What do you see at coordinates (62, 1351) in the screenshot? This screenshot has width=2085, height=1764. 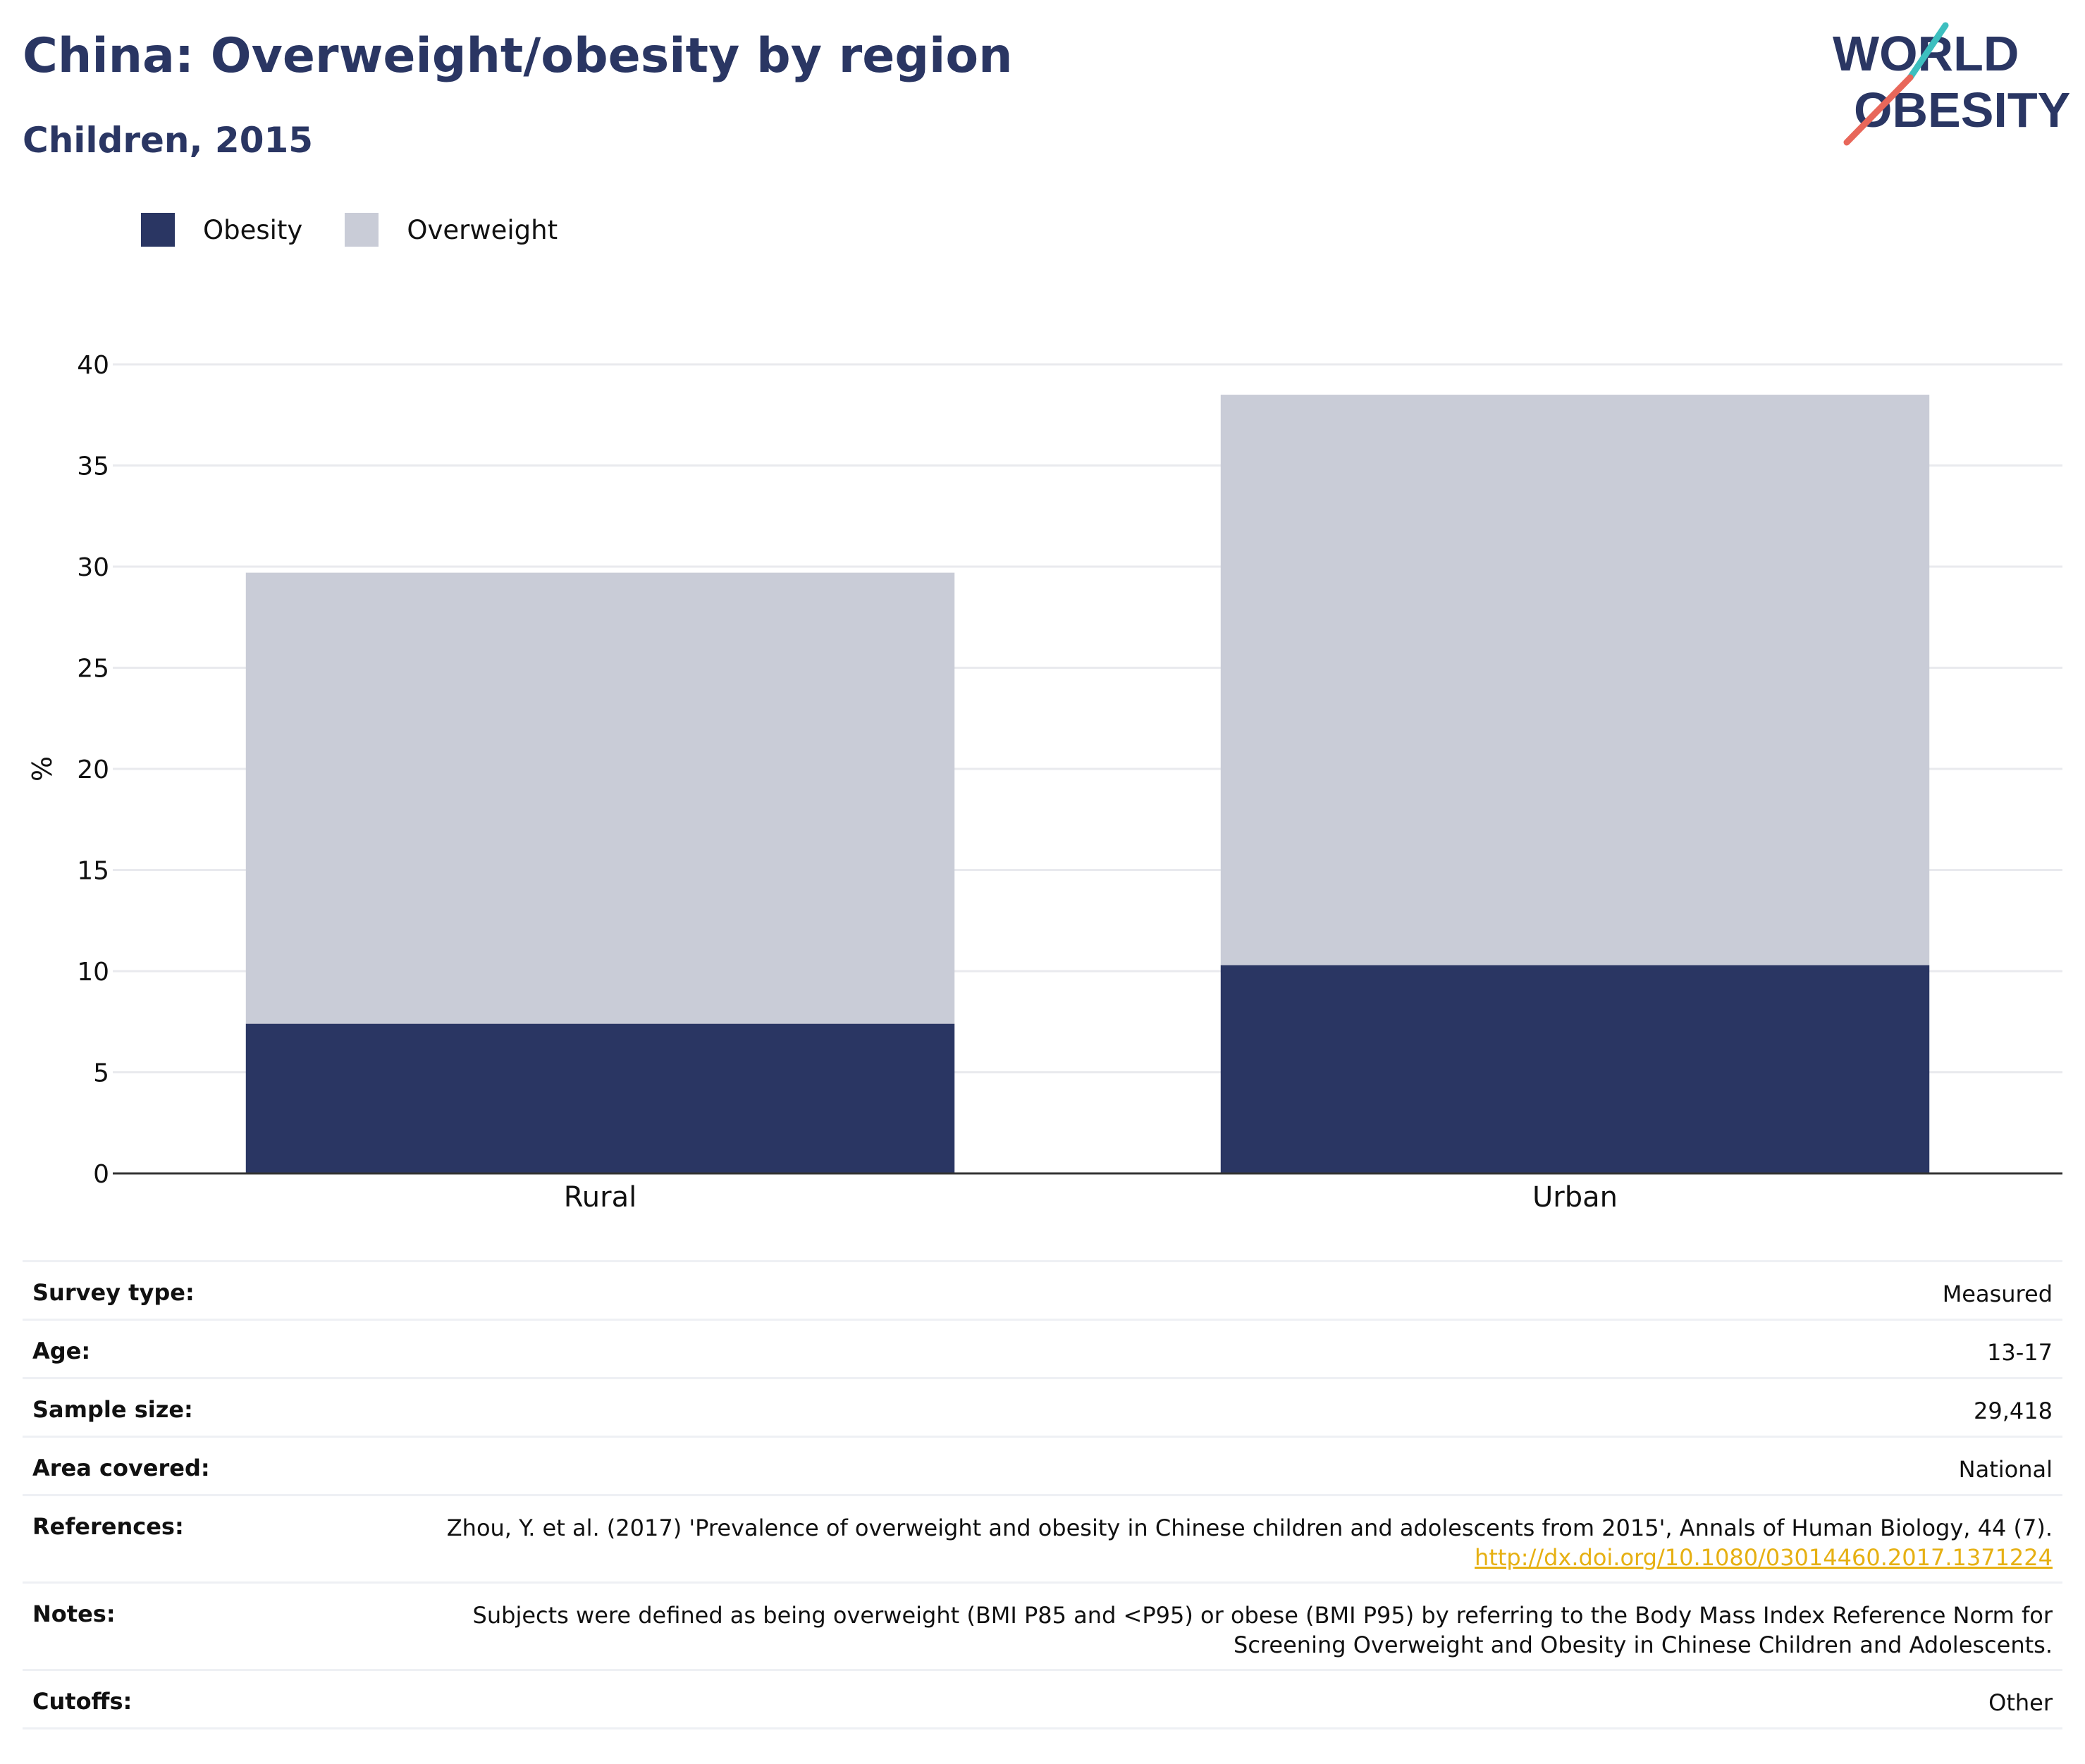 I see `meta-label: Age:` at bounding box center [62, 1351].